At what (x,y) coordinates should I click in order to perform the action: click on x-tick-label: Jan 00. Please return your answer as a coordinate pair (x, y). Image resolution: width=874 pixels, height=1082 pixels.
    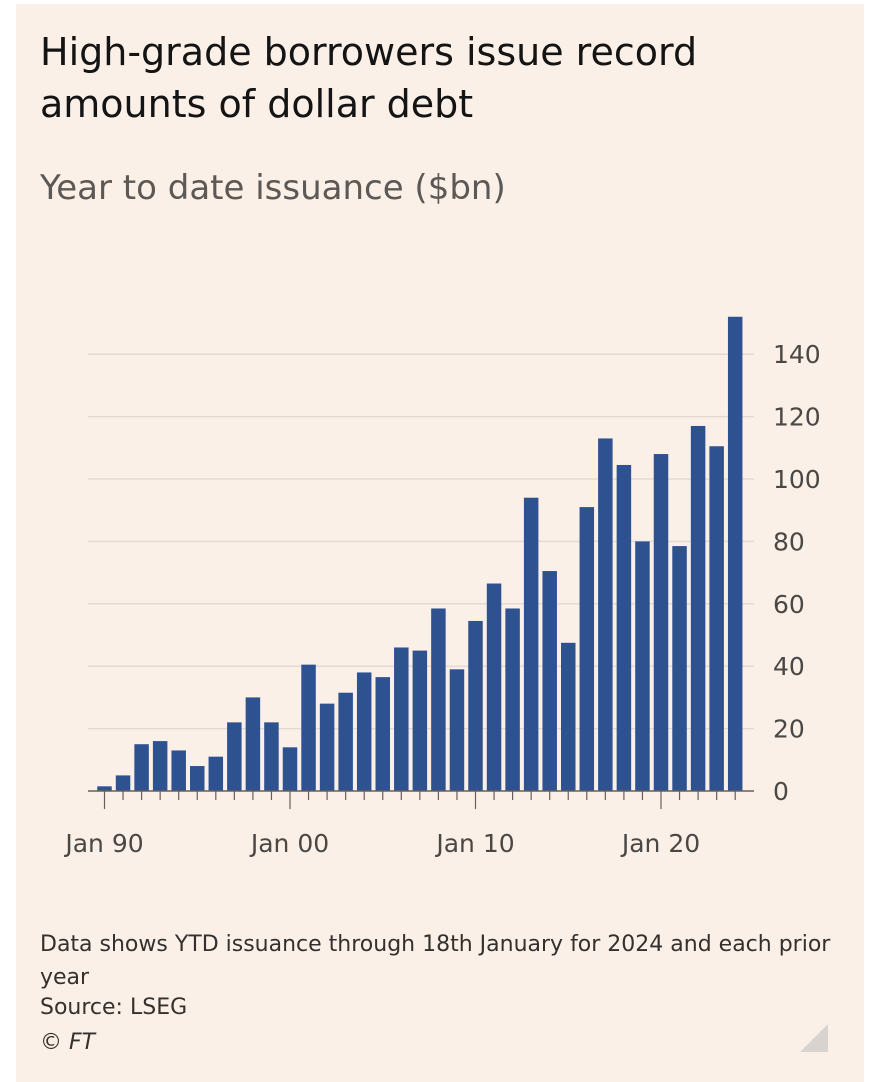
    Looking at the image, I should click on (289, 843).